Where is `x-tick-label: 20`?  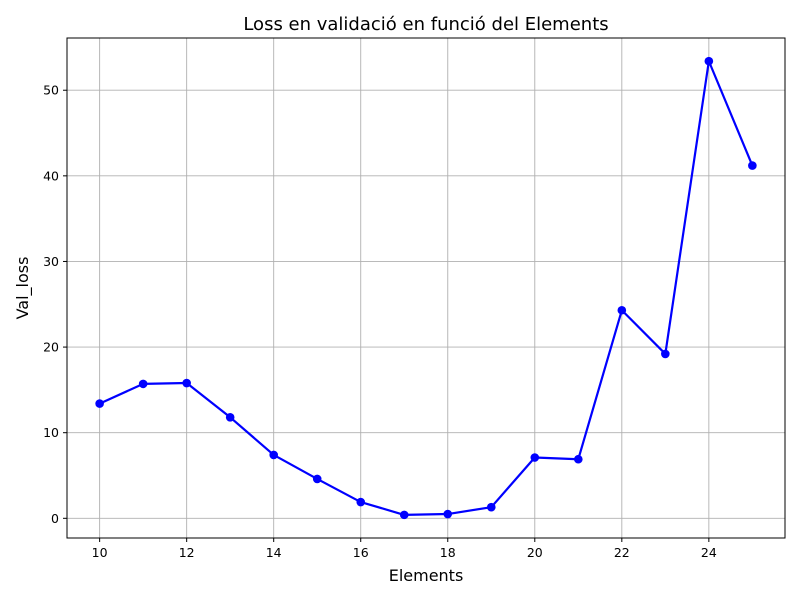
x-tick-label: 20 is located at coordinates (535, 552).